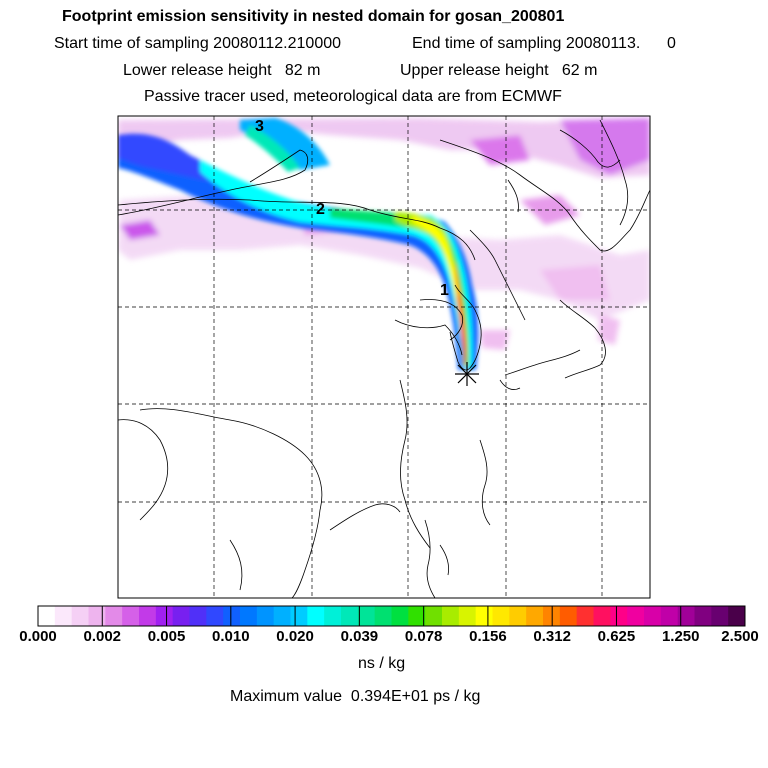  Describe the element at coordinates (198, 43) in the screenshot. I see `start-time-label: Start time of sampling 20080112.210000` at that location.